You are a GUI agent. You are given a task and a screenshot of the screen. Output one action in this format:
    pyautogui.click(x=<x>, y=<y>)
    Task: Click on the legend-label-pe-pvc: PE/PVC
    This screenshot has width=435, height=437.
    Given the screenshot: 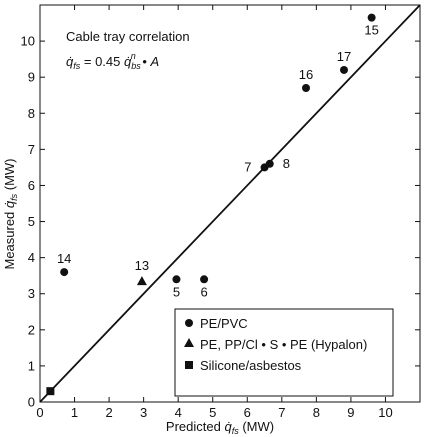 What is the action you would take?
    pyautogui.click(x=224, y=323)
    